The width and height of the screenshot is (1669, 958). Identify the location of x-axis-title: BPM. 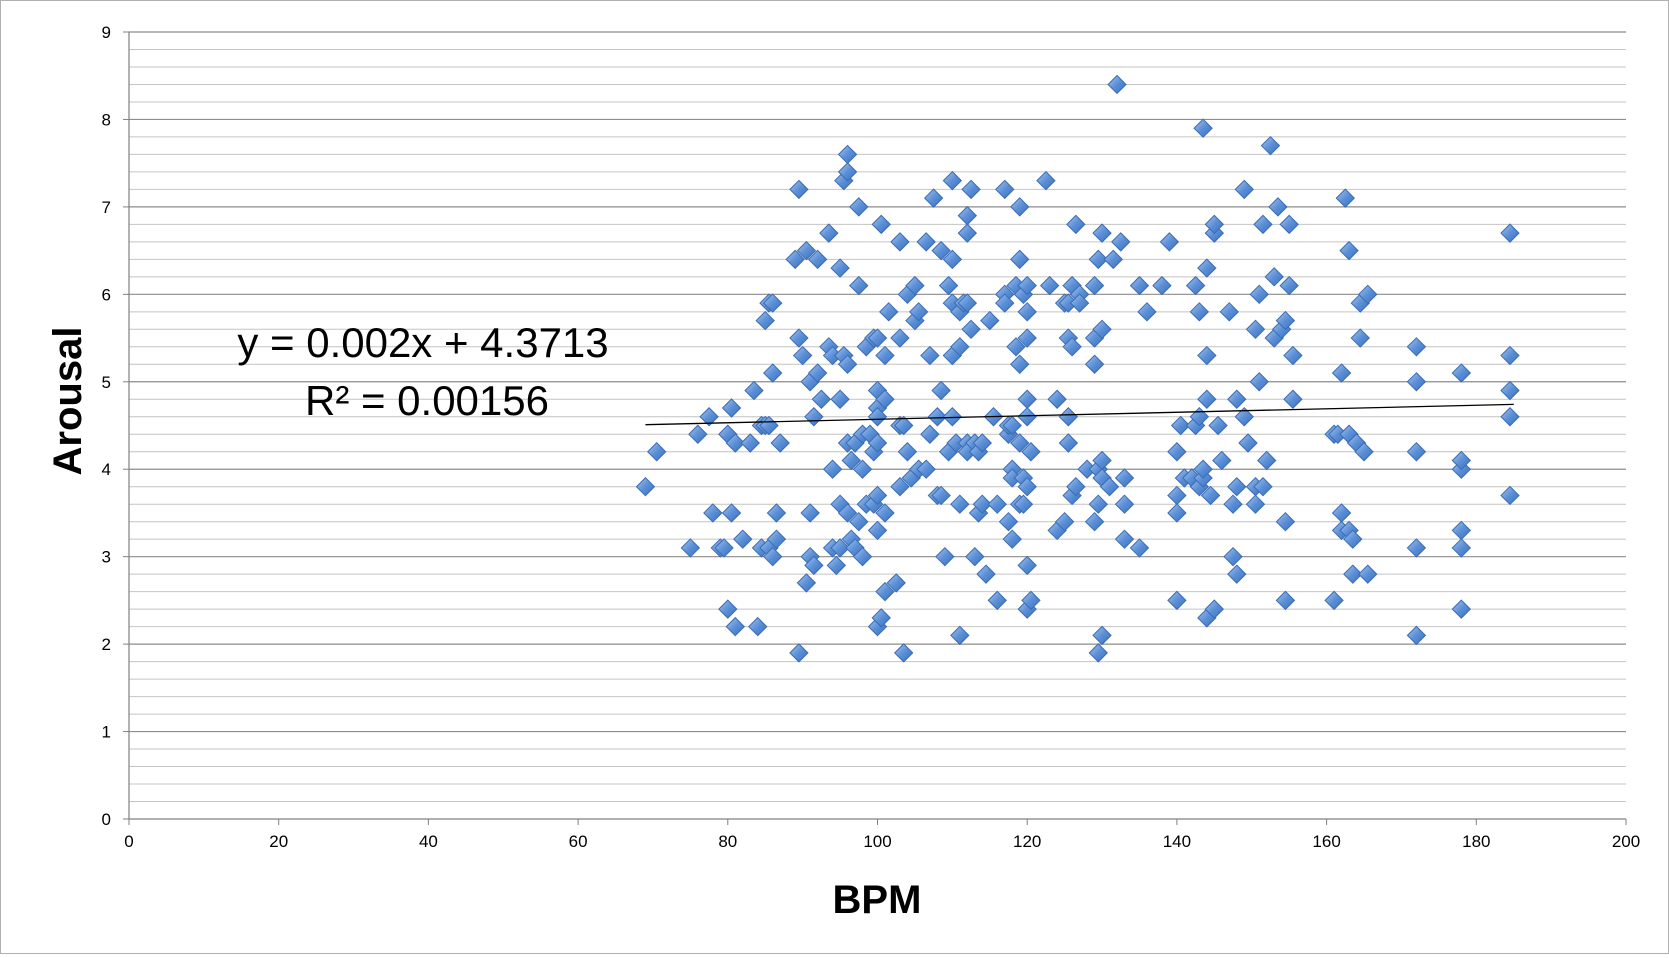
(877, 900).